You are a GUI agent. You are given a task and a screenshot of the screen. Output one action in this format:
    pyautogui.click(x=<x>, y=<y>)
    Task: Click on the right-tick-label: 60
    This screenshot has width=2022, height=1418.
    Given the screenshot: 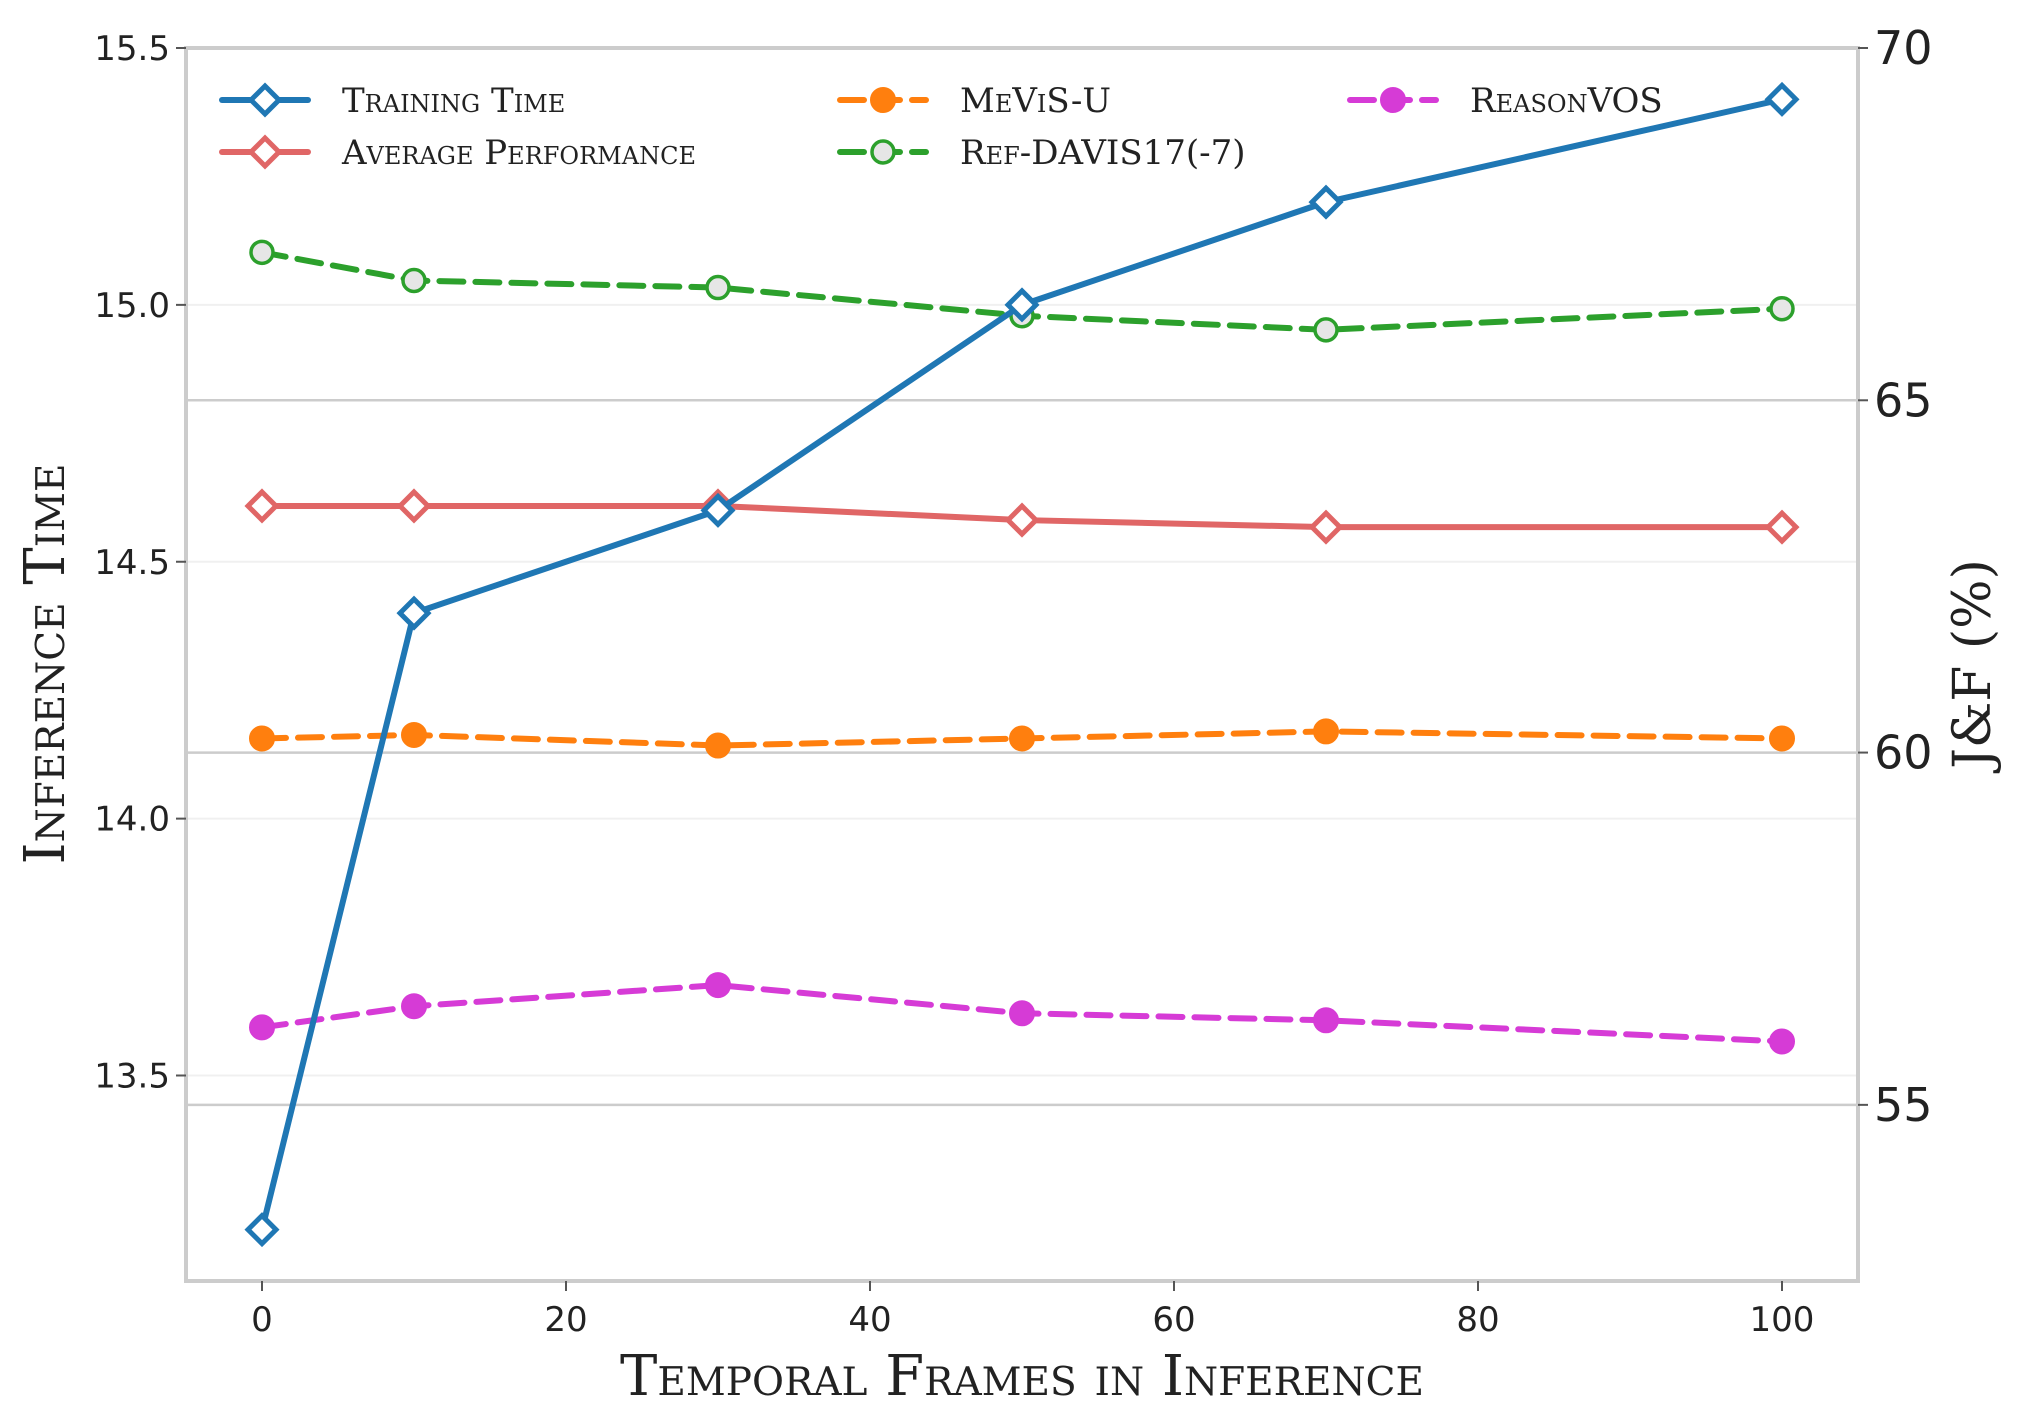 What is the action you would take?
    pyautogui.click(x=1903, y=753)
    